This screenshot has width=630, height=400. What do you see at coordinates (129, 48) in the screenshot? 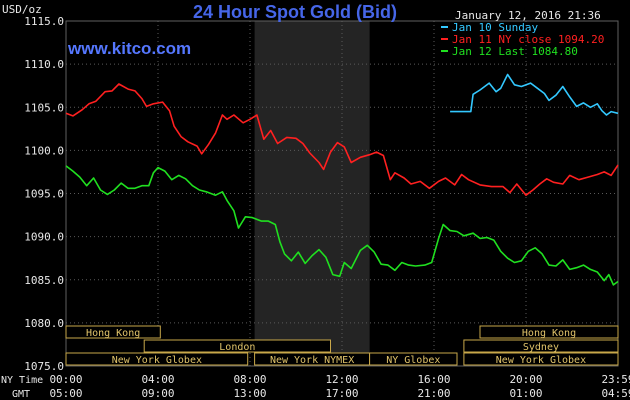
I see `kitco-watermark: www.kitco.com` at bounding box center [129, 48].